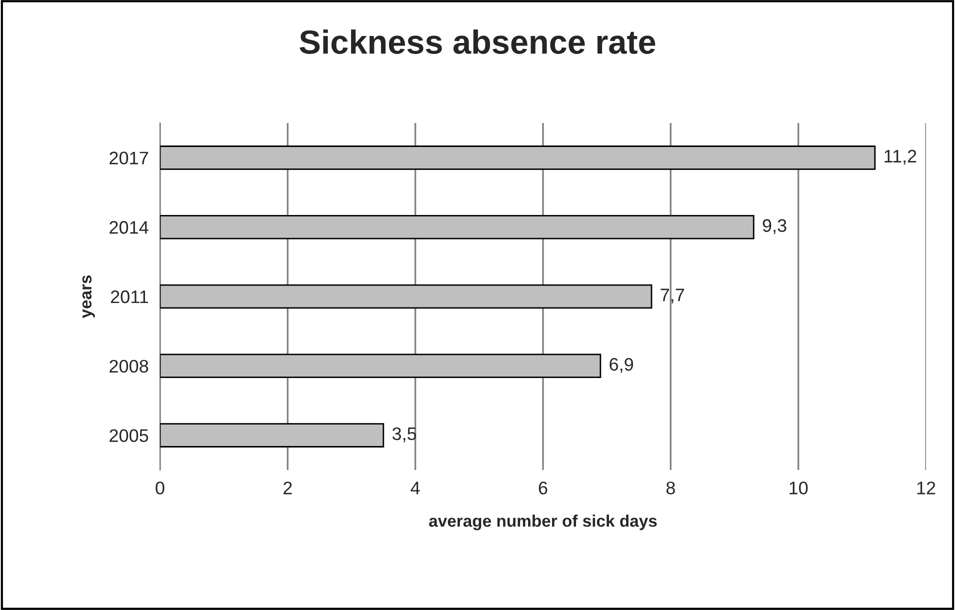  What do you see at coordinates (774, 226) in the screenshot?
I see `data-label: 9,3` at bounding box center [774, 226].